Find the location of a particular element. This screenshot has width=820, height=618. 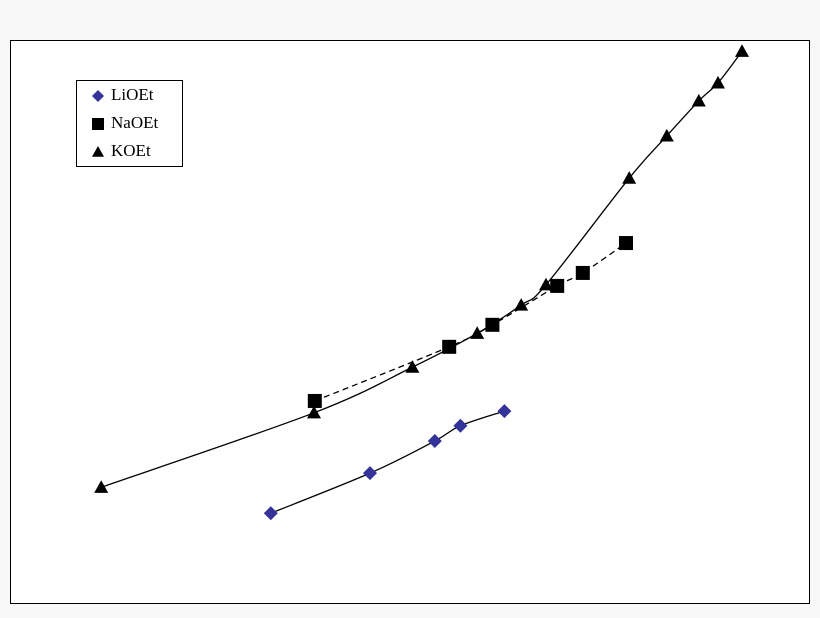

legend-label: LiOEt is located at coordinates (132, 94).